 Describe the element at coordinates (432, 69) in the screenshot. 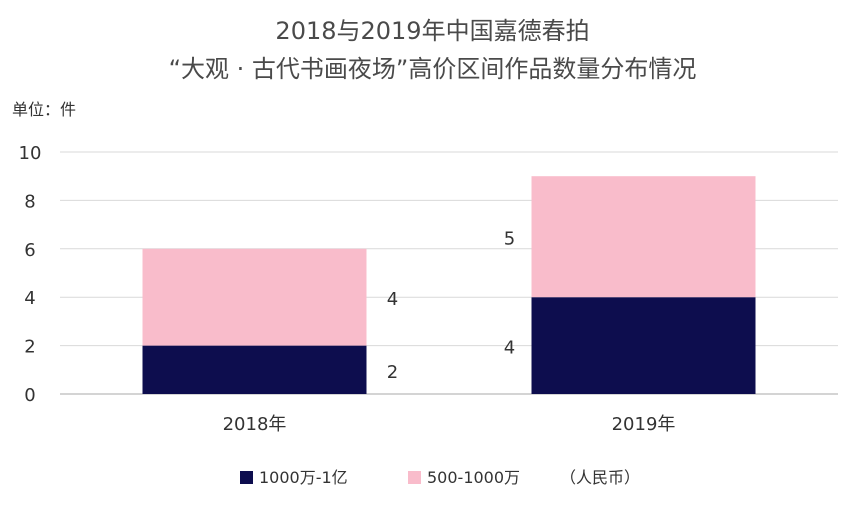

I see `chart-title-line-2: “大观 · 古代书画夜场”高价区间作品数量分布情况` at that location.